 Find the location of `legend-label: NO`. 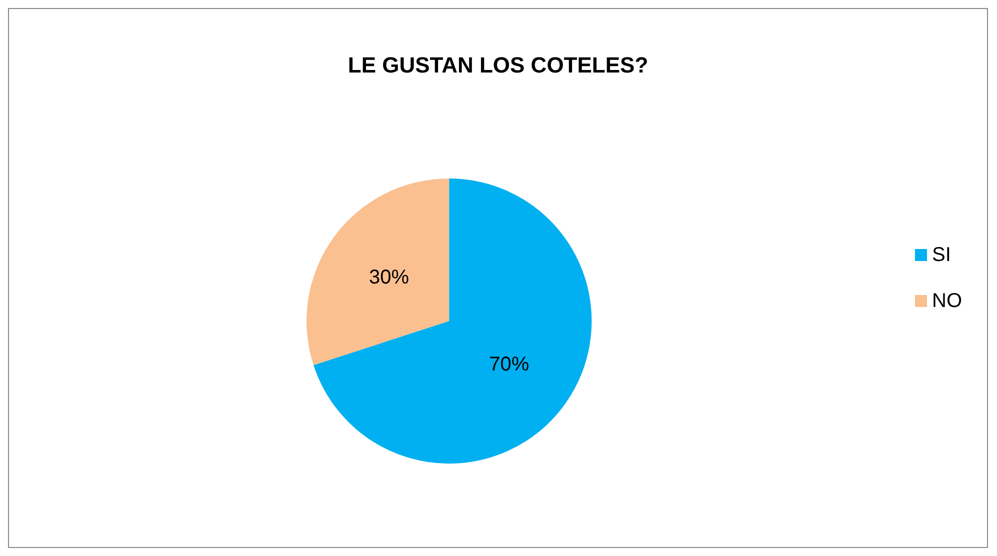

legend-label: NO is located at coordinates (947, 301).